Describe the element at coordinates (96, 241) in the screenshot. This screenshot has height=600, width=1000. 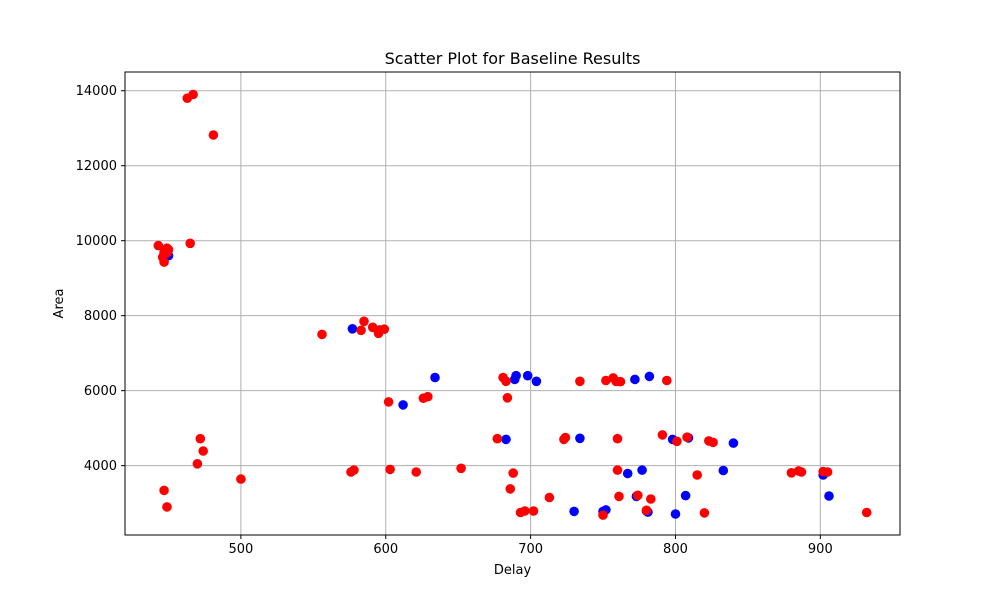
I see `y-tick-label: 10000` at that location.